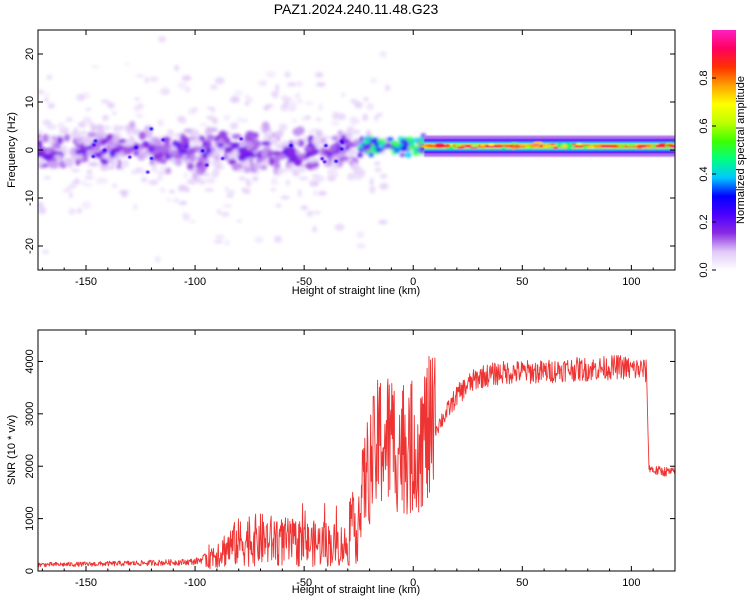 The height and width of the screenshot is (600, 750). What do you see at coordinates (413, 282) in the screenshot?
I see `heatmap-x-tick-label: 0` at bounding box center [413, 282].